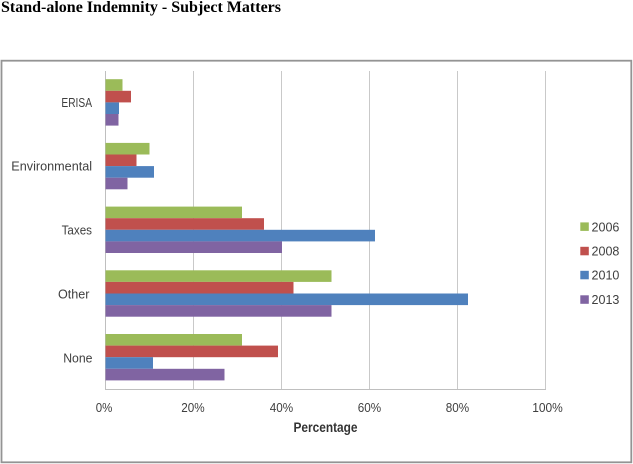 The image size is (633, 464). What do you see at coordinates (606, 299) in the screenshot?
I see `svg-text: 2013` at bounding box center [606, 299].